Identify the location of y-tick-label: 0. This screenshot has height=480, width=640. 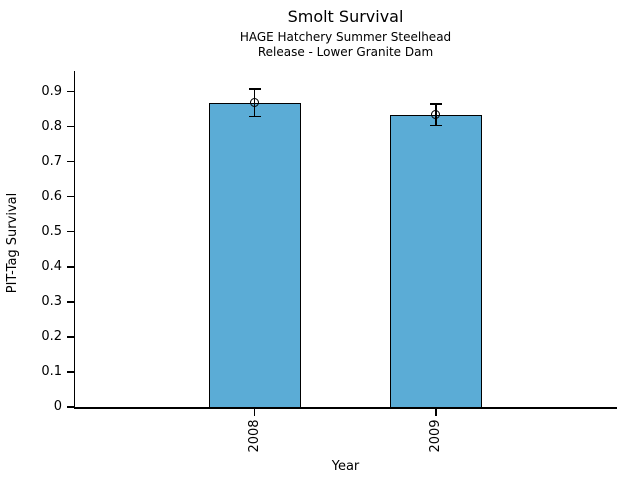
(57, 406).